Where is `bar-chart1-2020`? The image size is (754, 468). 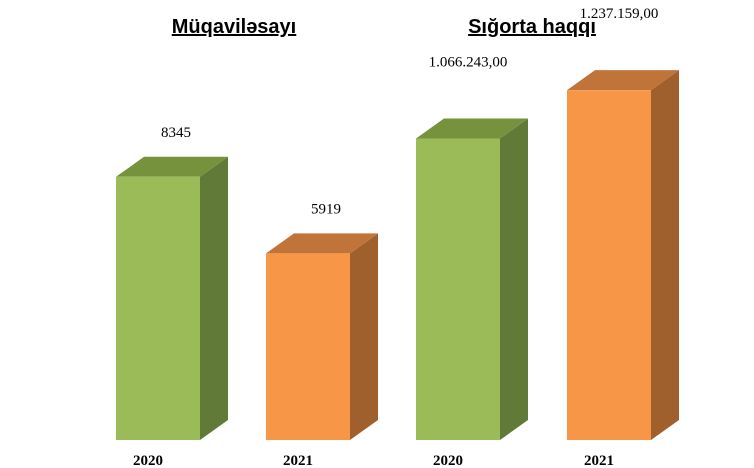 bar-chart1-2020 is located at coordinates (458, 289).